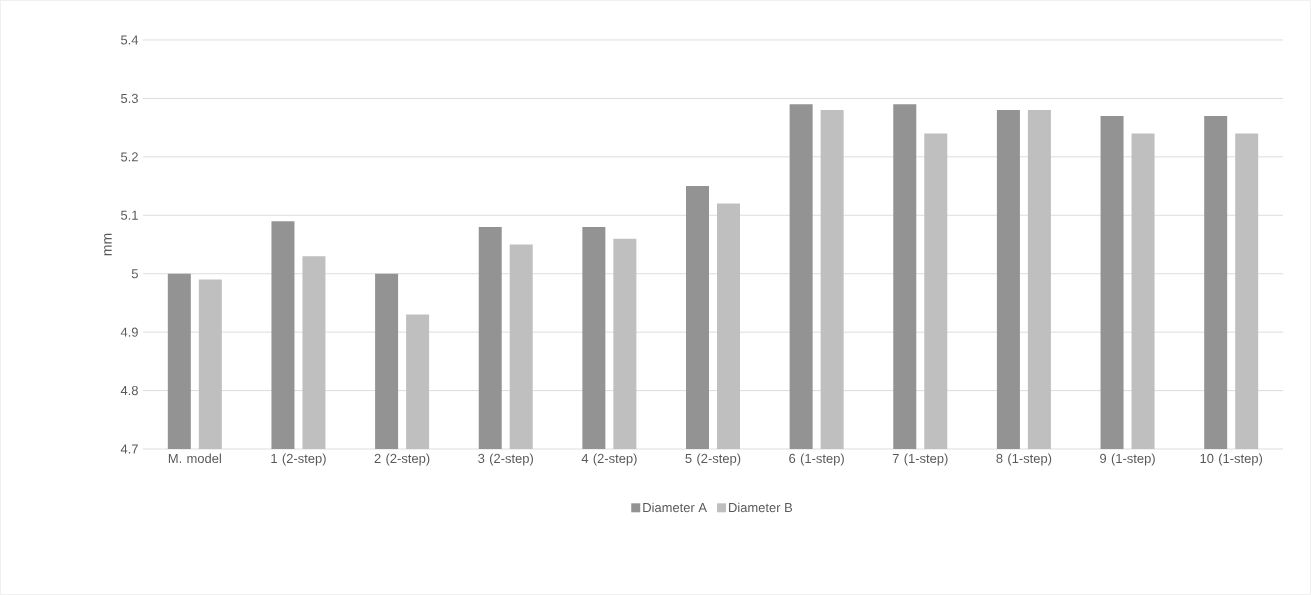 The image size is (1311, 595). Describe the element at coordinates (129, 332) in the screenshot. I see `y-tick-label: 4.9` at that location.